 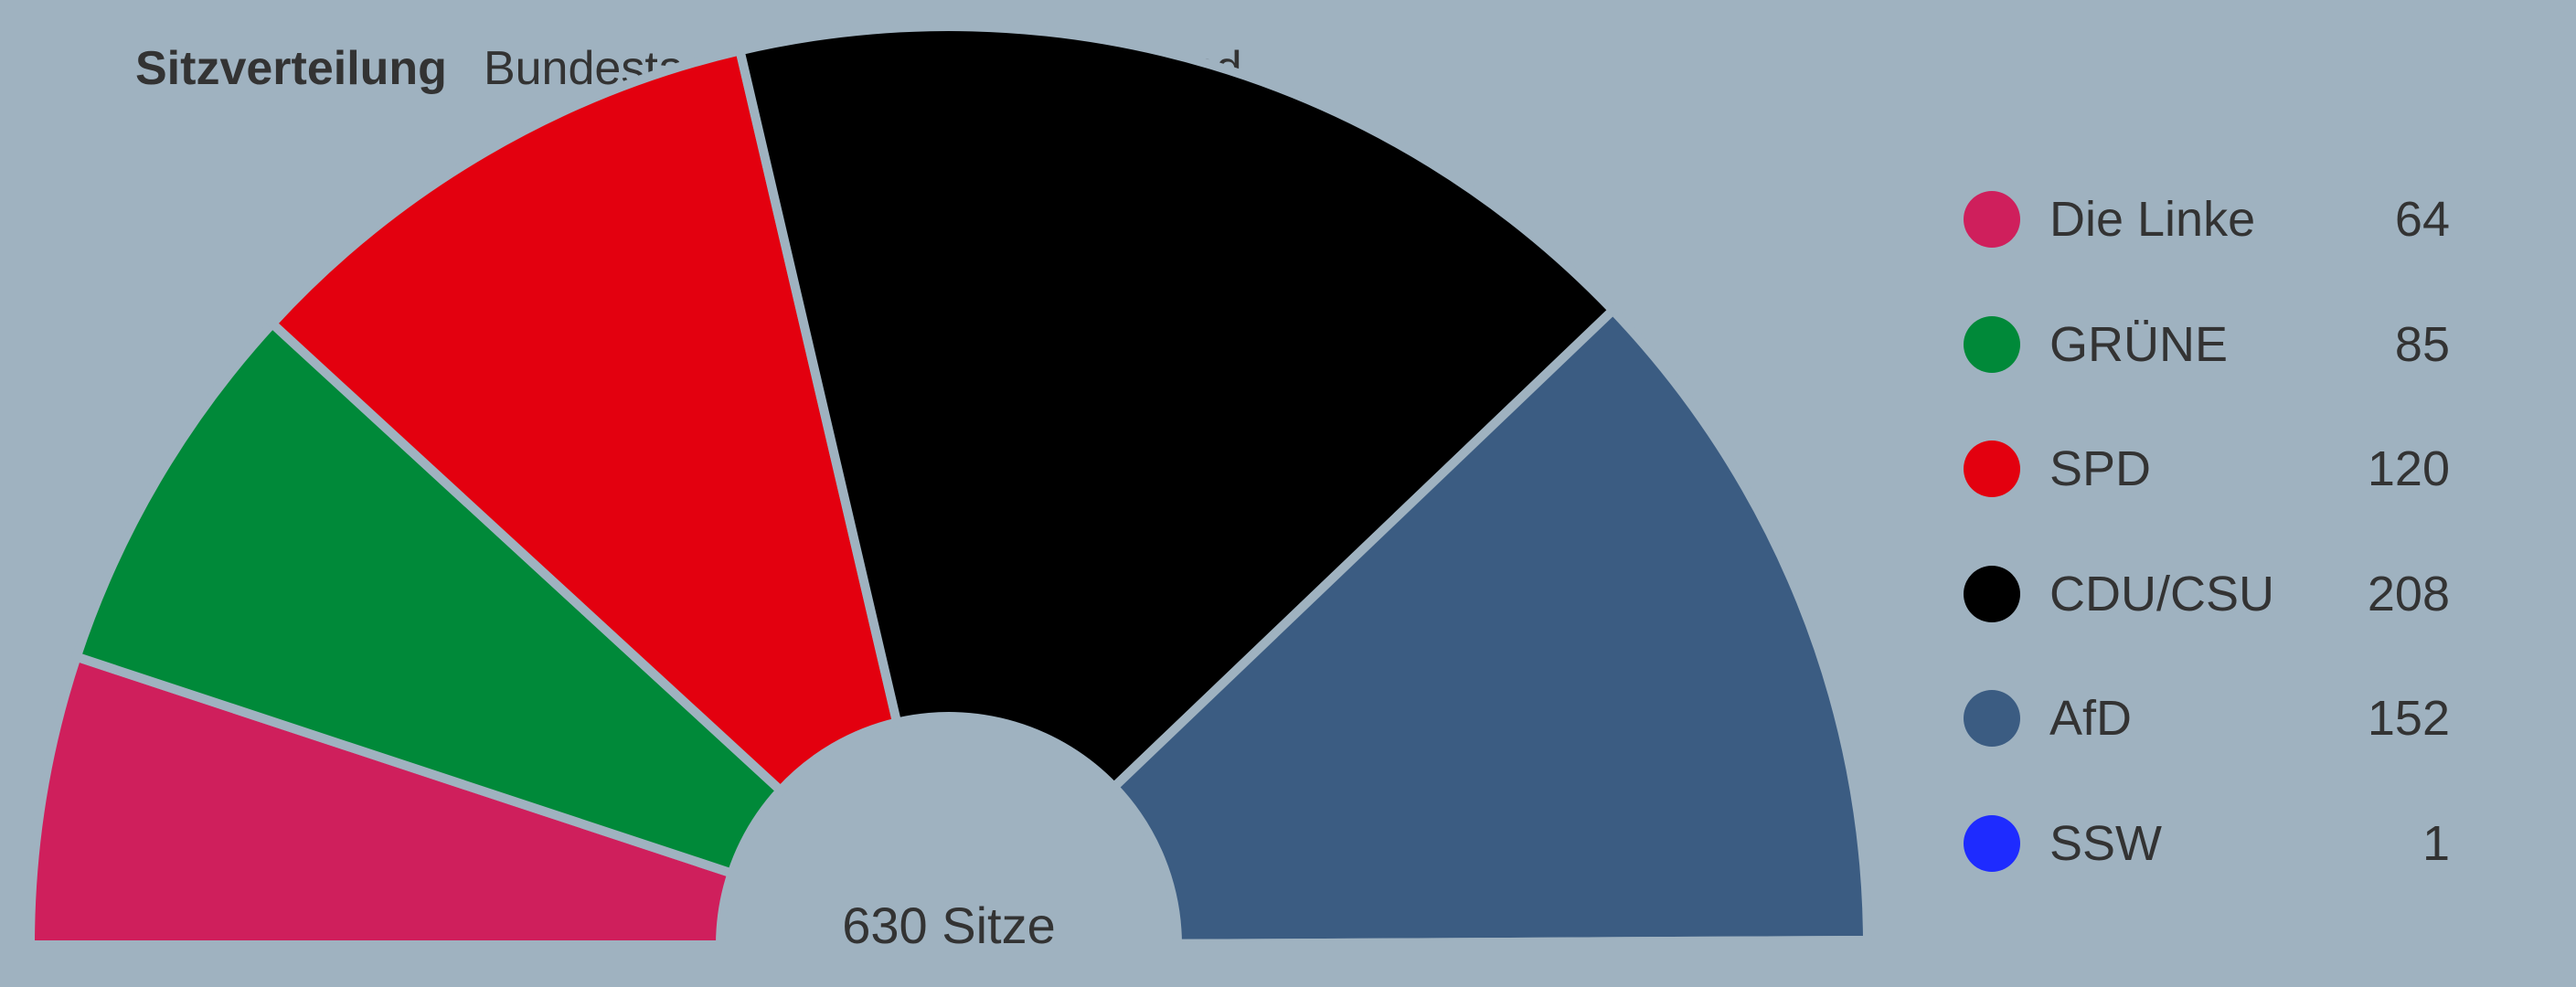 What do you see at coordinates (2408, 469) in the screenshot?
I see `legend-seat-count: 120` at bounding box center [2408, 469].